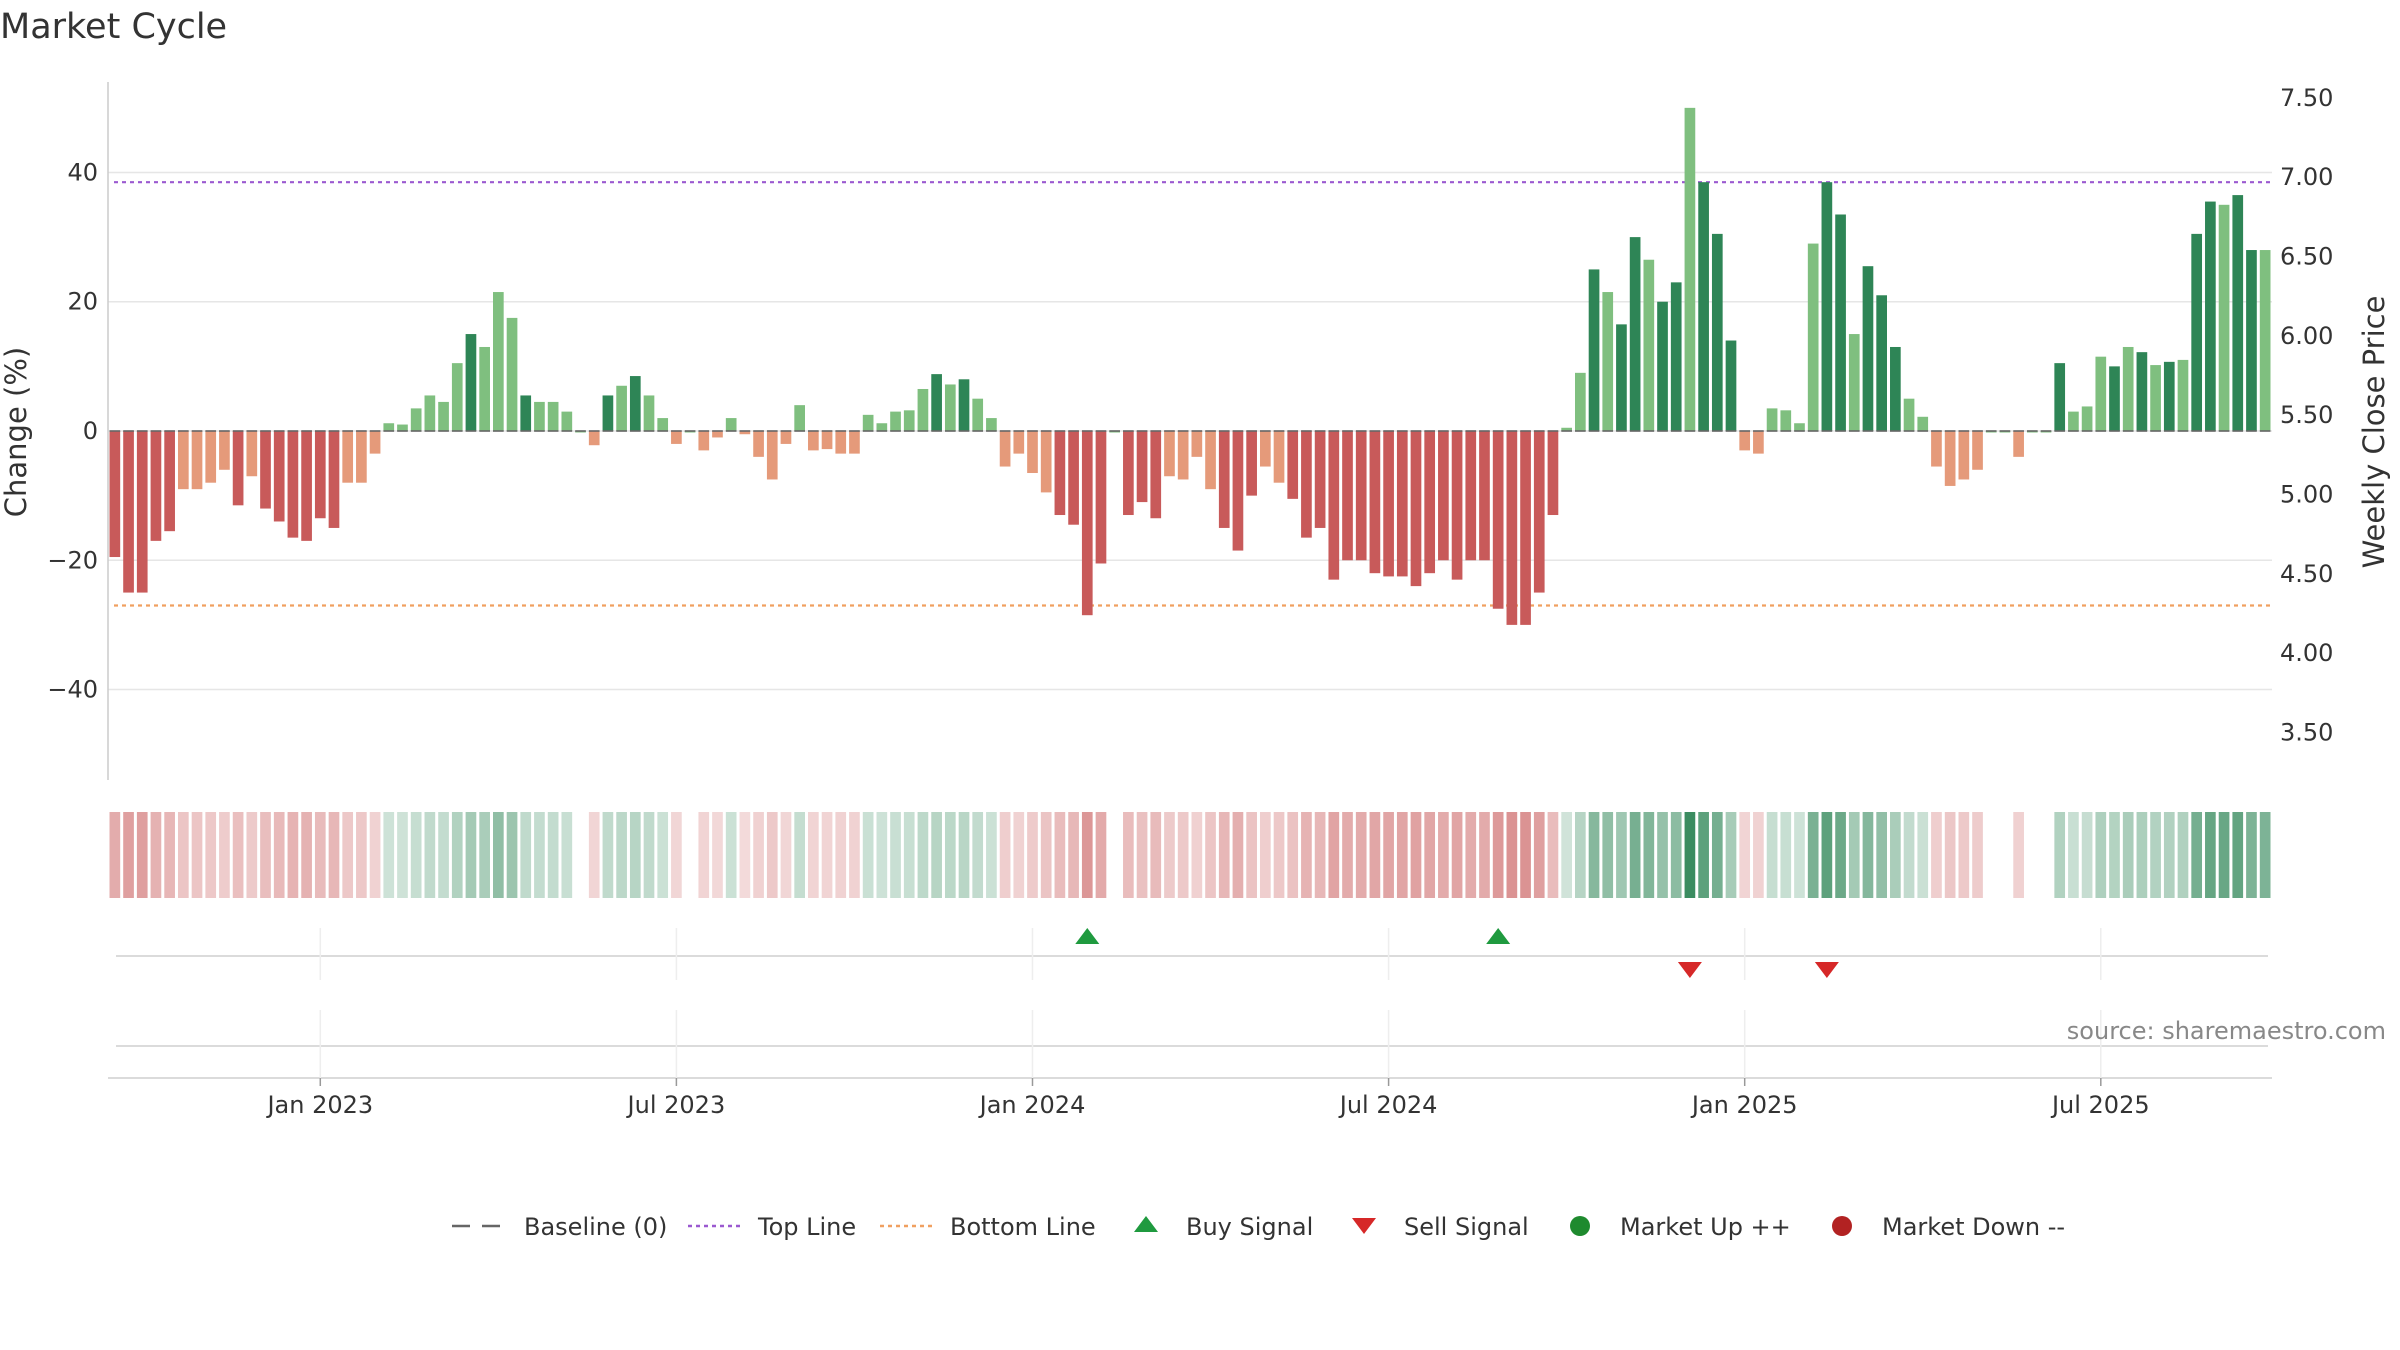 Image resolution: width=2400 pixels, height=1350 pixels. Describe the element at coordinates (806, 1227) in the screenshot. I see `legend-label-1: Top Line` at that location.